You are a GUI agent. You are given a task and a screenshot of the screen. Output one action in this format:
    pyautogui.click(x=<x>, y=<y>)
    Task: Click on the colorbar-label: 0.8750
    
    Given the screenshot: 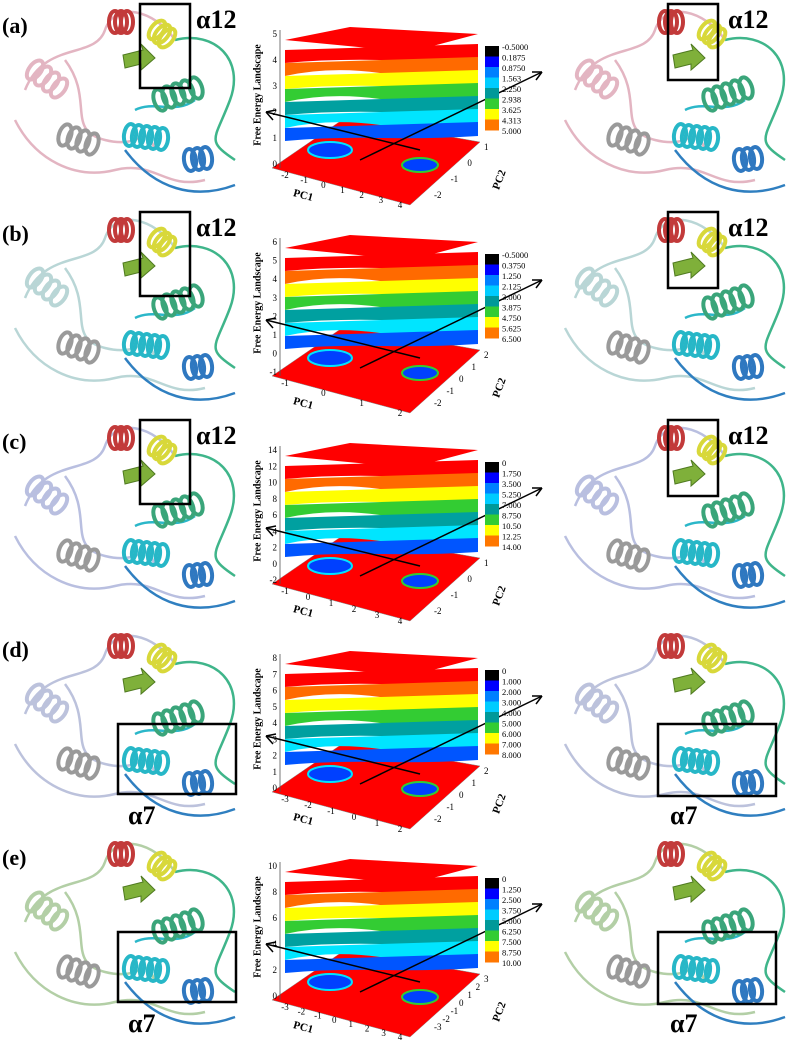 What is the action you would take?
    pyautogui.click(x=513, y=68)
    